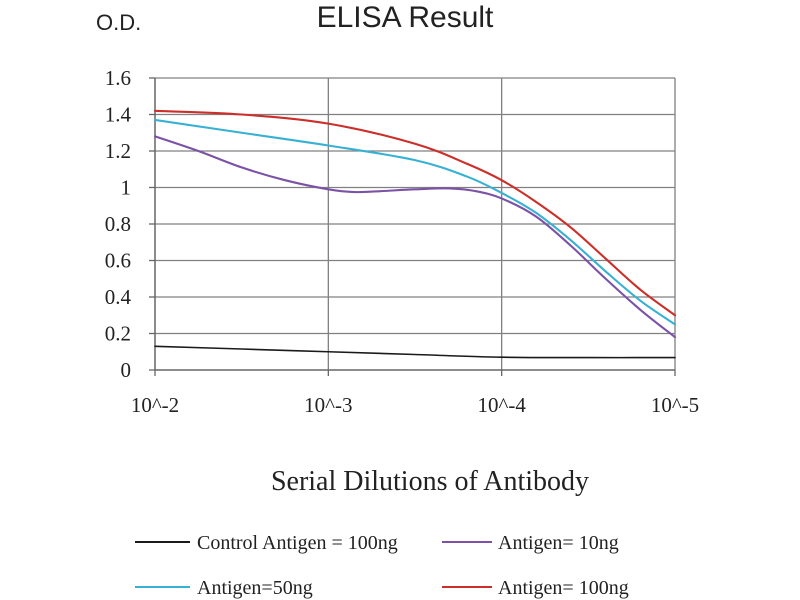 Image resolution: width=800 pixels, height=600 pixels. I want to click on chart-title: ELISA Result, so click(405, 17).